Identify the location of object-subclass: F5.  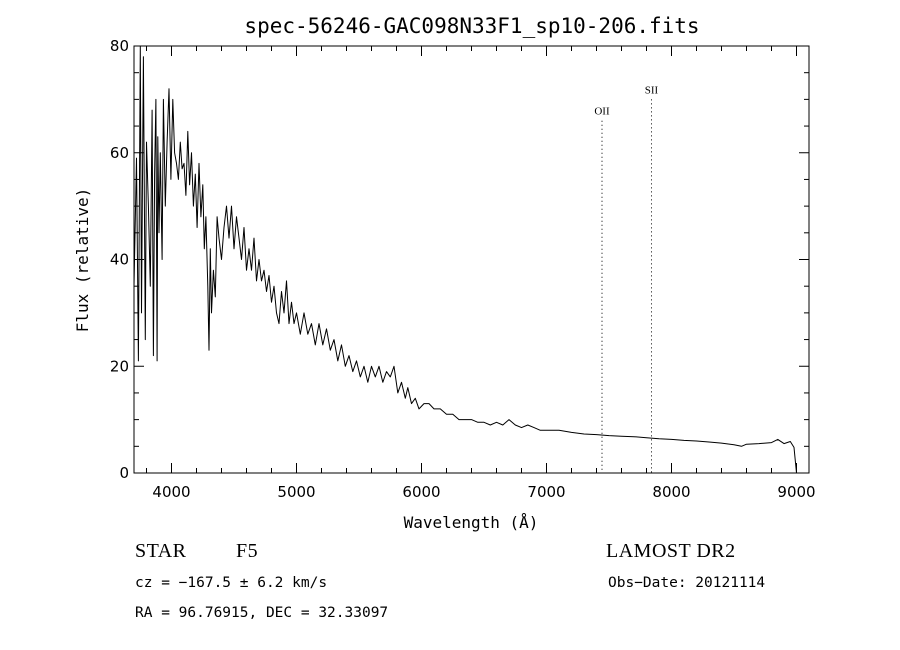
(247, 551).